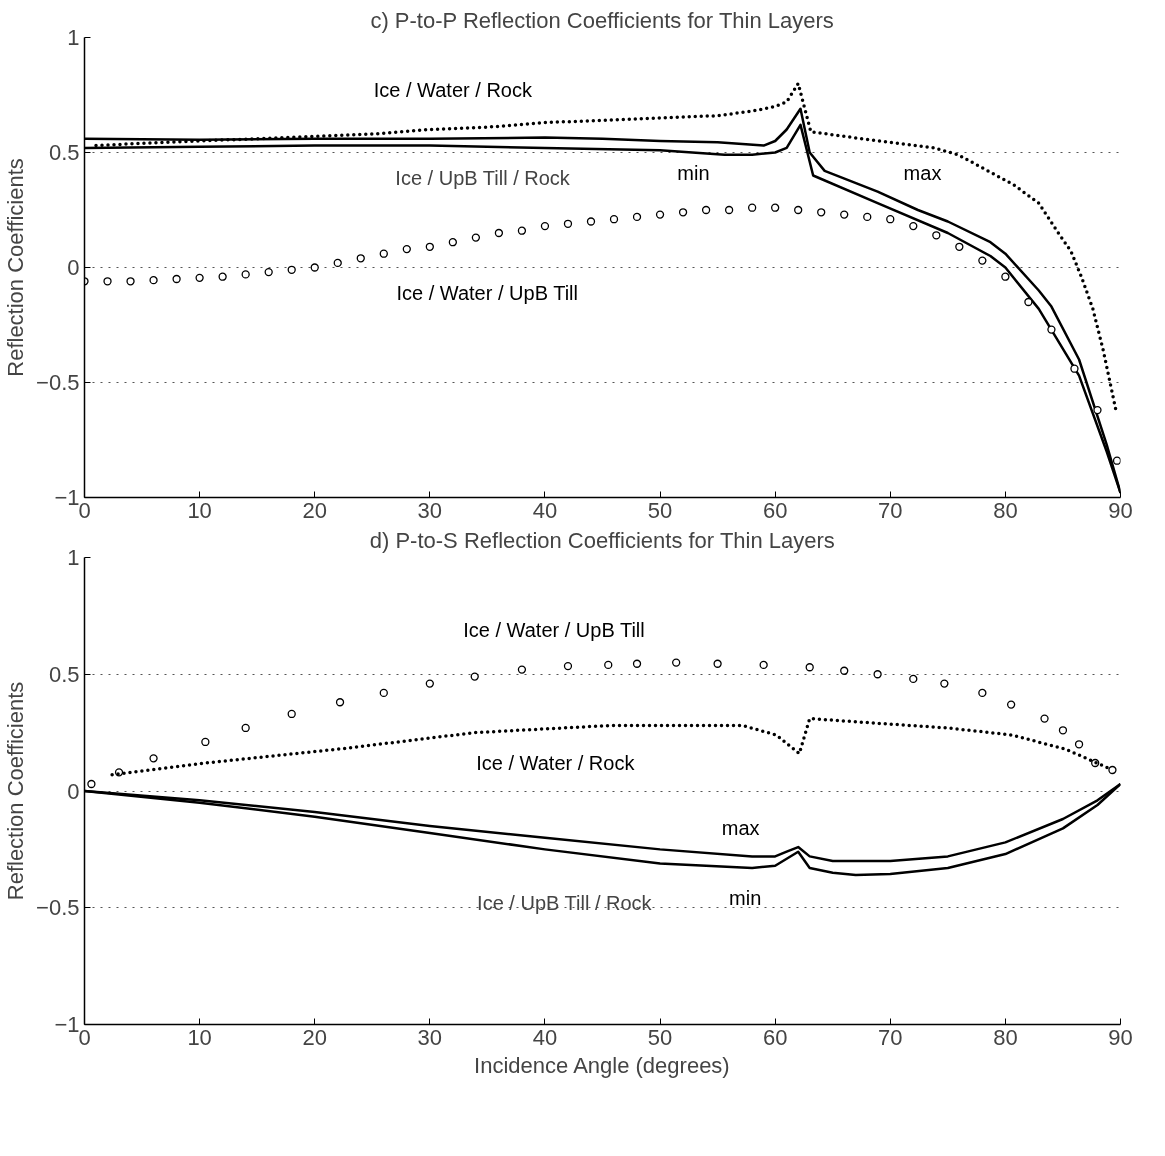  I want to click on chart-title: c) P-to-P Reflection Coefficients for Thin Layers, so click(602, 20).